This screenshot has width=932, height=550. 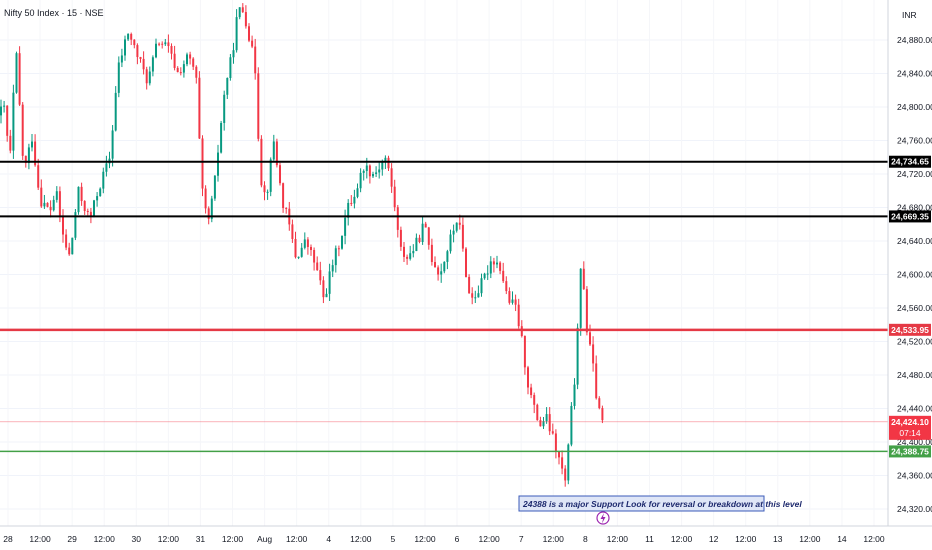 What do you see at coordinates (264, 539) in the screenshot?
I see `x-tick-label: Aug` at bounding box center [264, 539].